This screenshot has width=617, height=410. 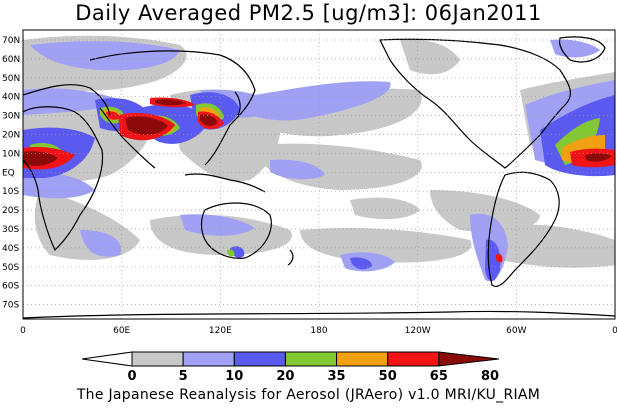 What do you see at coordinates (319, 314) in the screenshot?
I see `antarctica-coast` at bounding box center [319, 314].